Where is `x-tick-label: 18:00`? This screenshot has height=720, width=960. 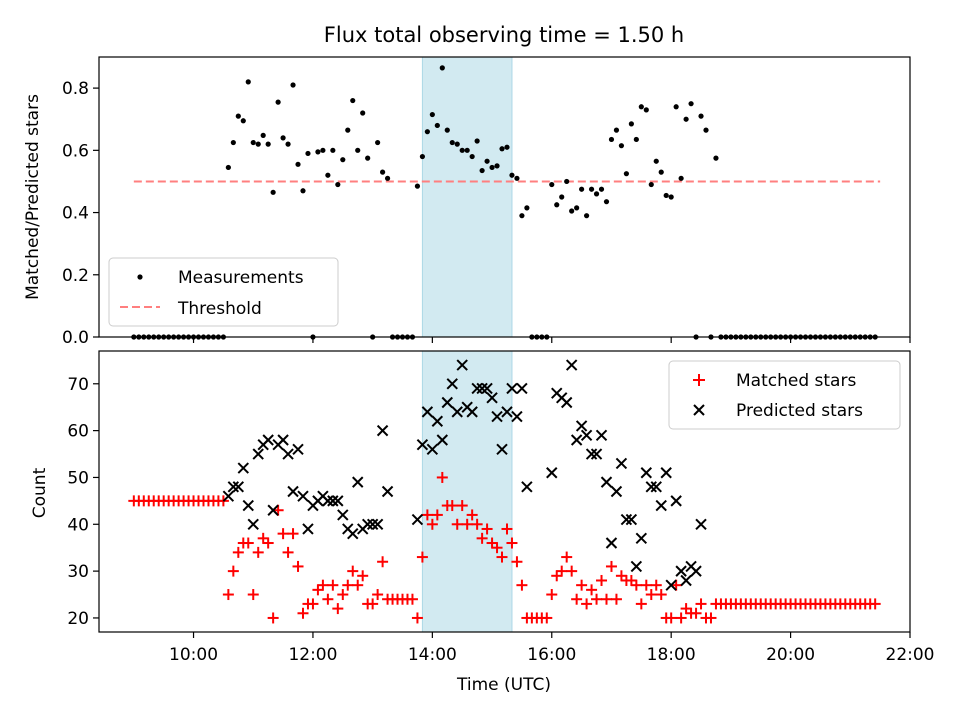 x-tick-label: 18:00 is located at coordinates (671, 655).